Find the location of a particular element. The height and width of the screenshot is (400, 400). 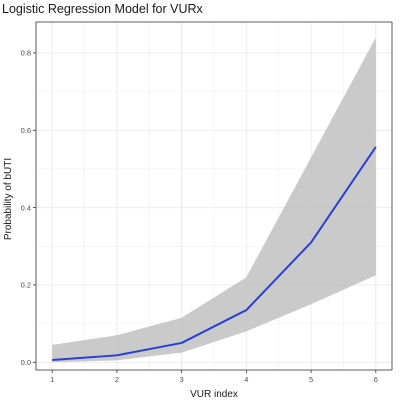

x-tick-label: 2 is located at coordinates (117, 379).